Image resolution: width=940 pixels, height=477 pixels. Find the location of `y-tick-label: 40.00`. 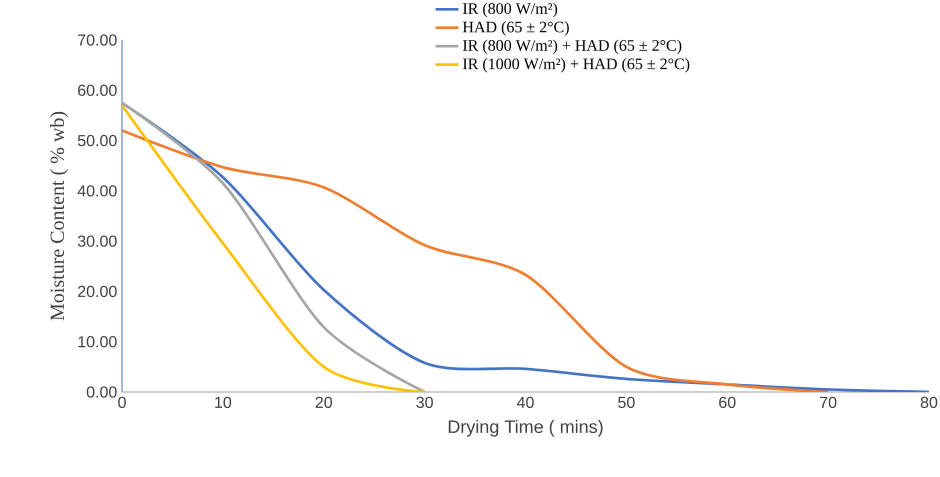

y-tick-label: 40.00 is located at coordinates (97, 191).